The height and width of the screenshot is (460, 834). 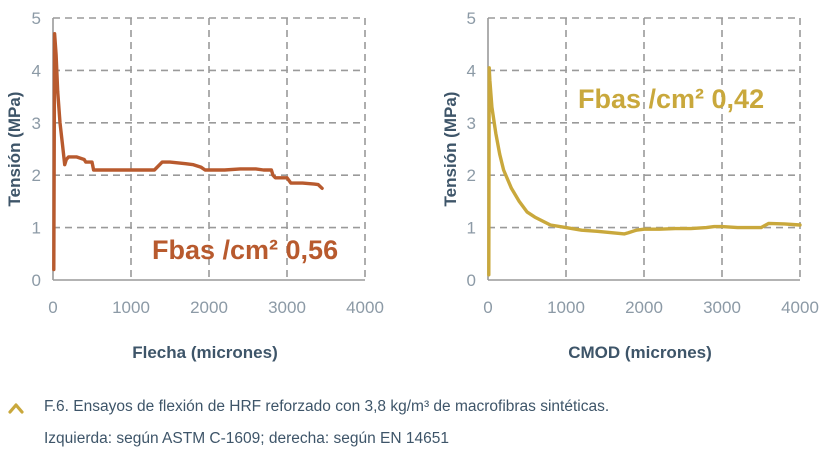 What do you see at coordinates (16, 408) in the screenshot?
I see `chevron-up-icon` at bounding box center [16, 408].